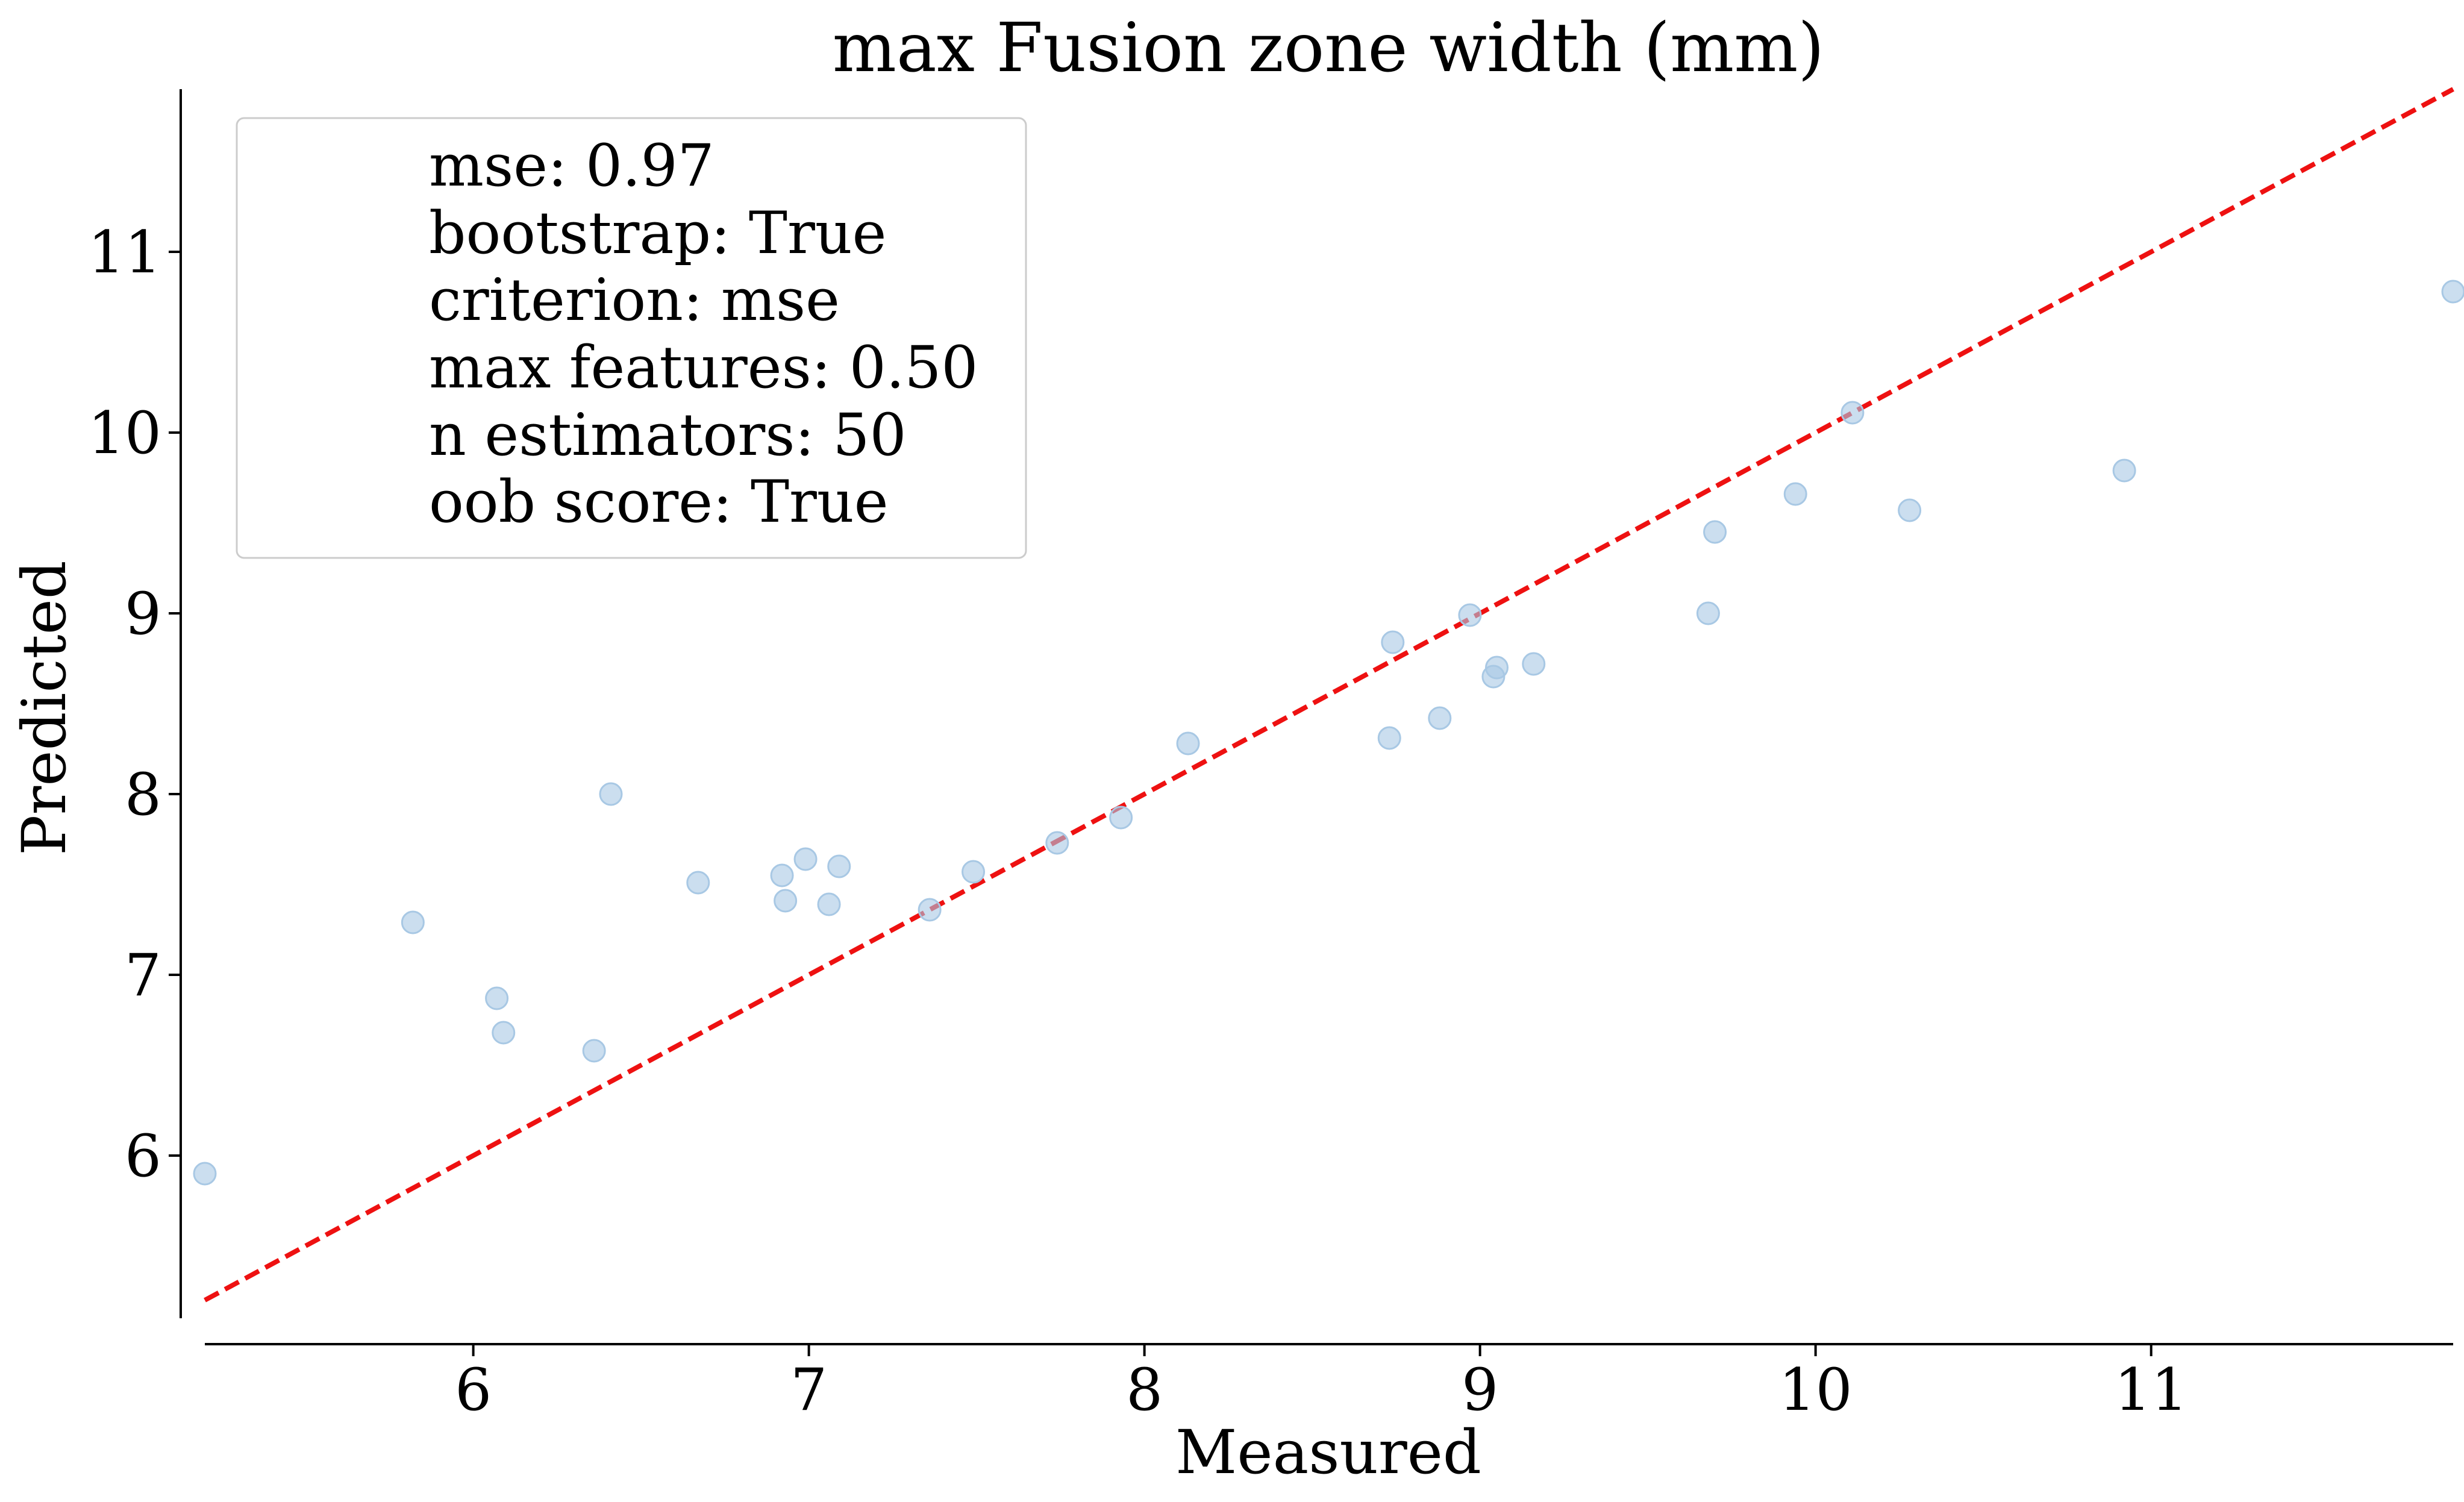 The image size is (2464, 1502). What do you see at coordinates (124, 253) in the screenshot?
I see `y-tick-label: 11` at bounding box center [124, 253].